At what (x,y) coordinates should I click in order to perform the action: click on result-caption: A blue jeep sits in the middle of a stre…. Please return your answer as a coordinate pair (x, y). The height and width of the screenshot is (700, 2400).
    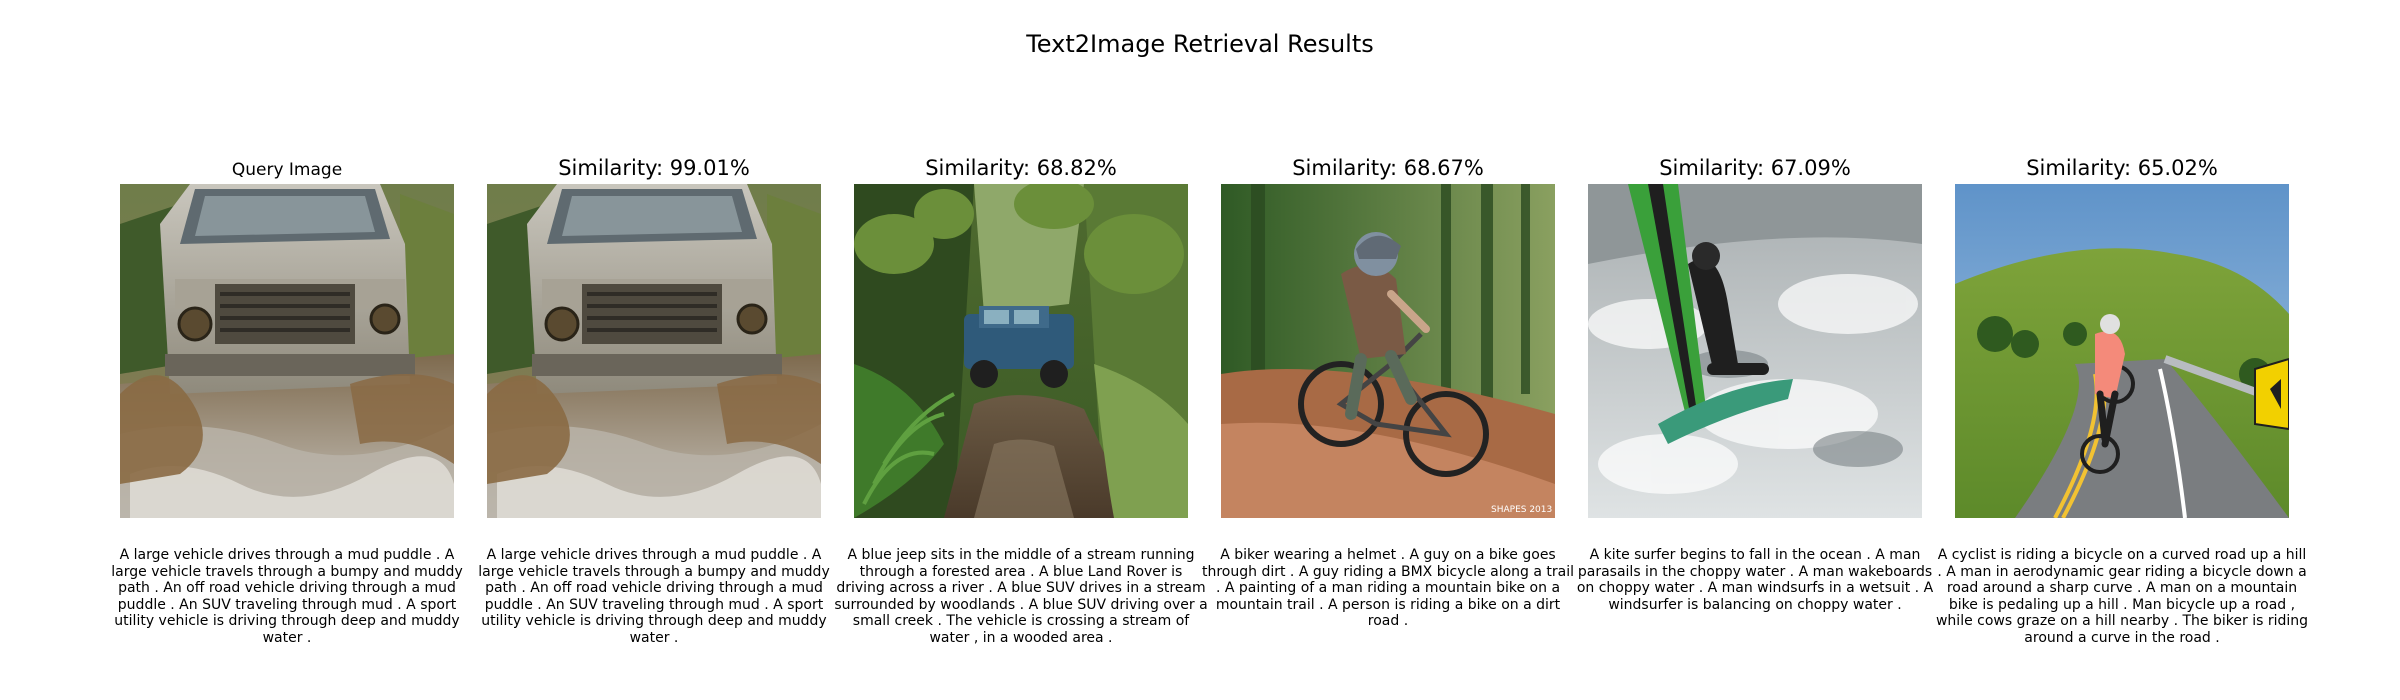
    Looking at the image, I should click on (1021, 596).